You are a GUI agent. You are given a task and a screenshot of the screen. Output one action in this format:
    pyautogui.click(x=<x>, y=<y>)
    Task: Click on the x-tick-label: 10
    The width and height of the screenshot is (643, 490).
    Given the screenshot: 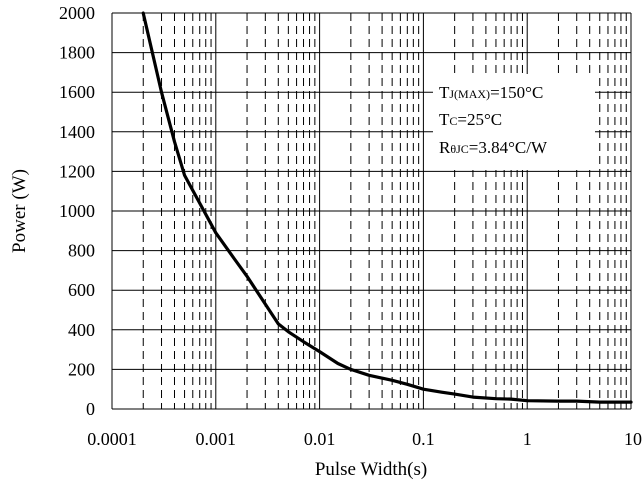 What is the action you would take?
    pyautogui.click(x=633, y=439)
    